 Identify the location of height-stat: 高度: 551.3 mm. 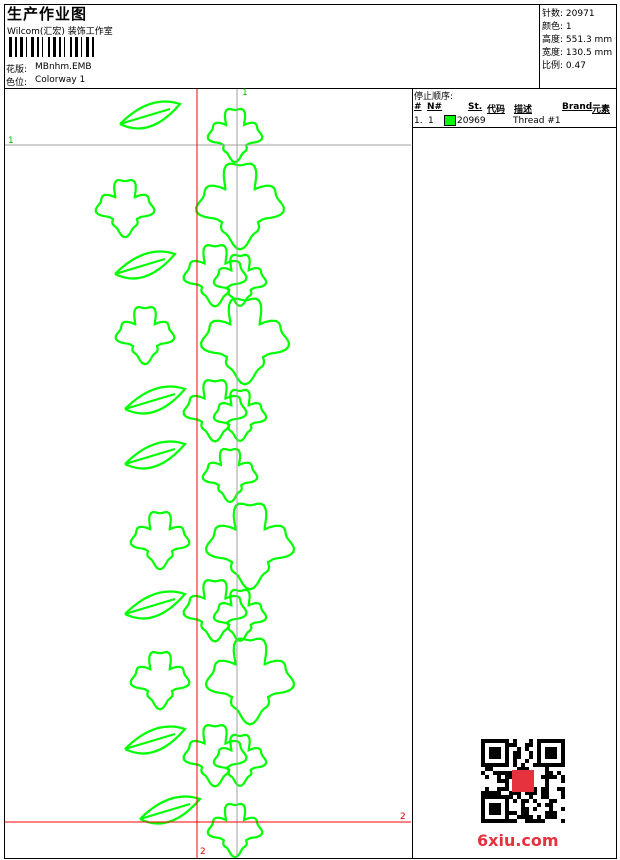
(577, 40).